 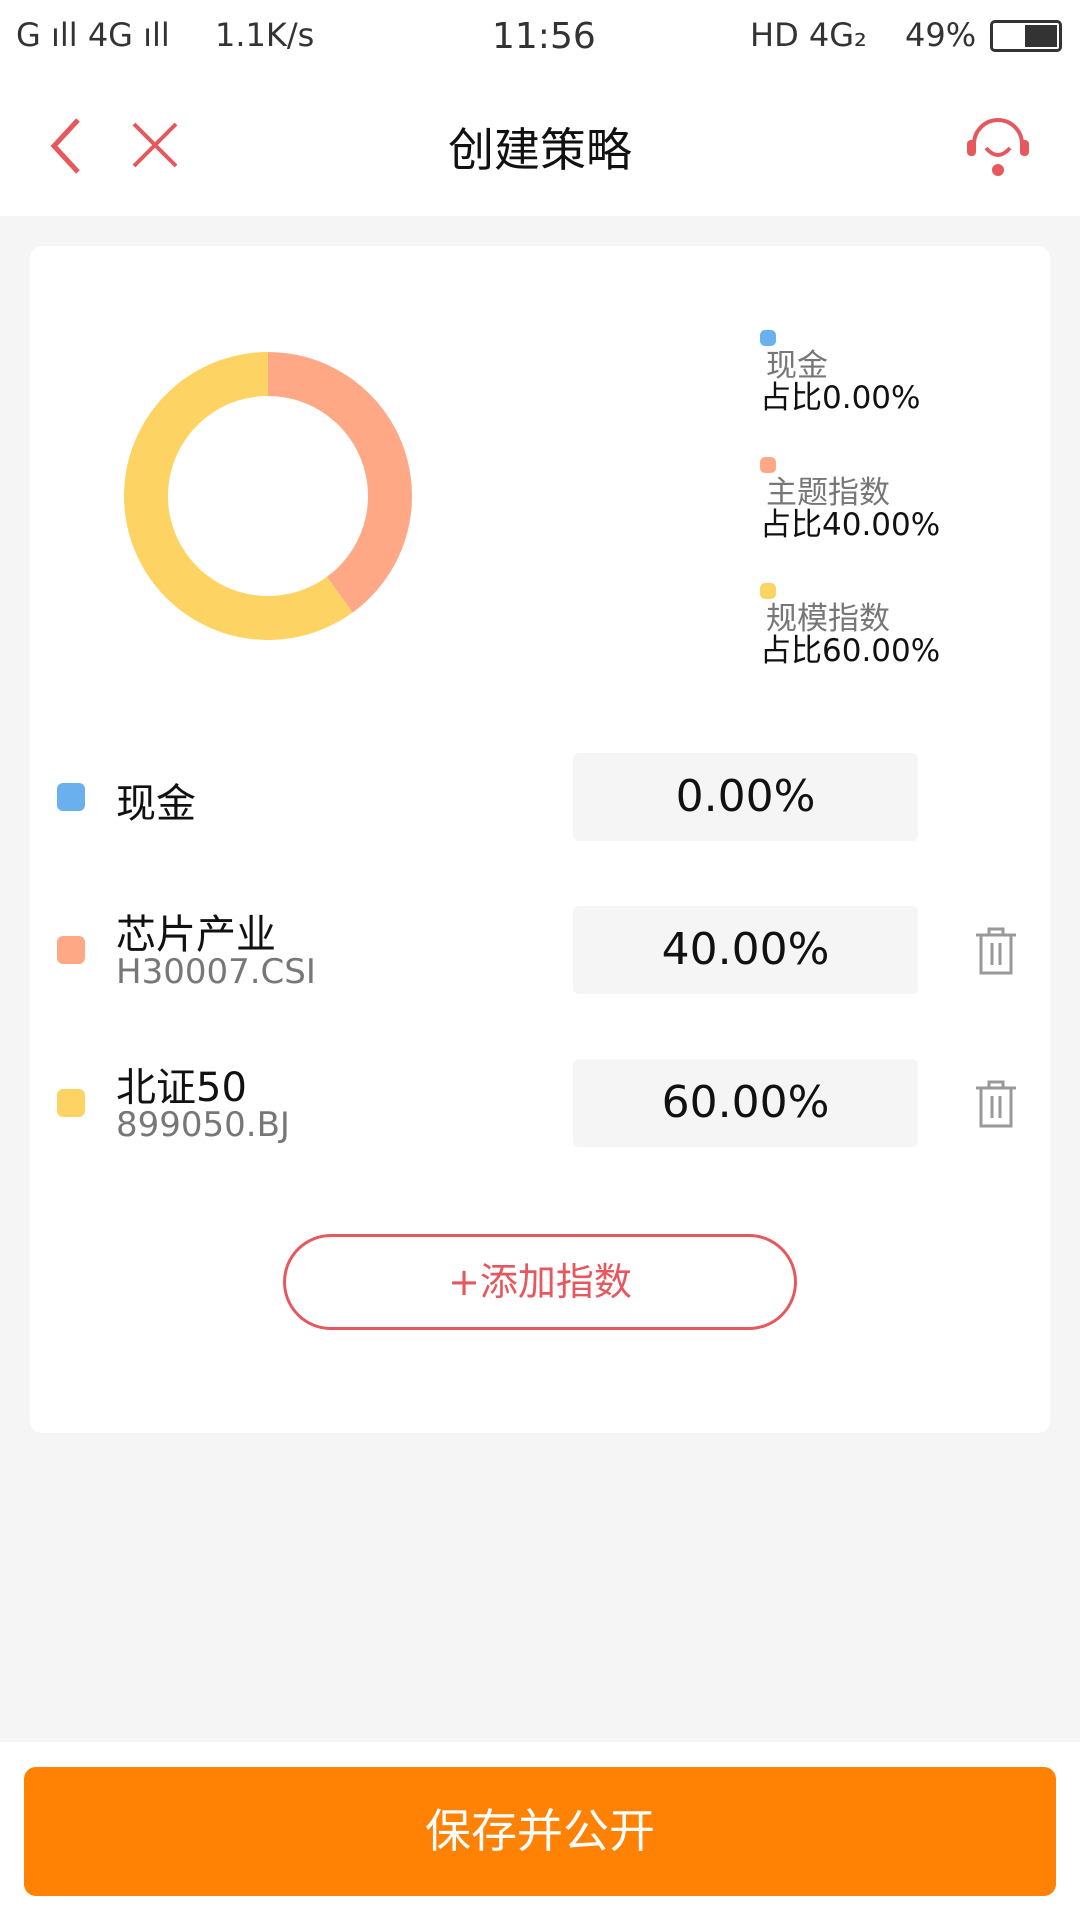 I want to click on row-code: 899050.BJ, so click(x=203, y=1125).